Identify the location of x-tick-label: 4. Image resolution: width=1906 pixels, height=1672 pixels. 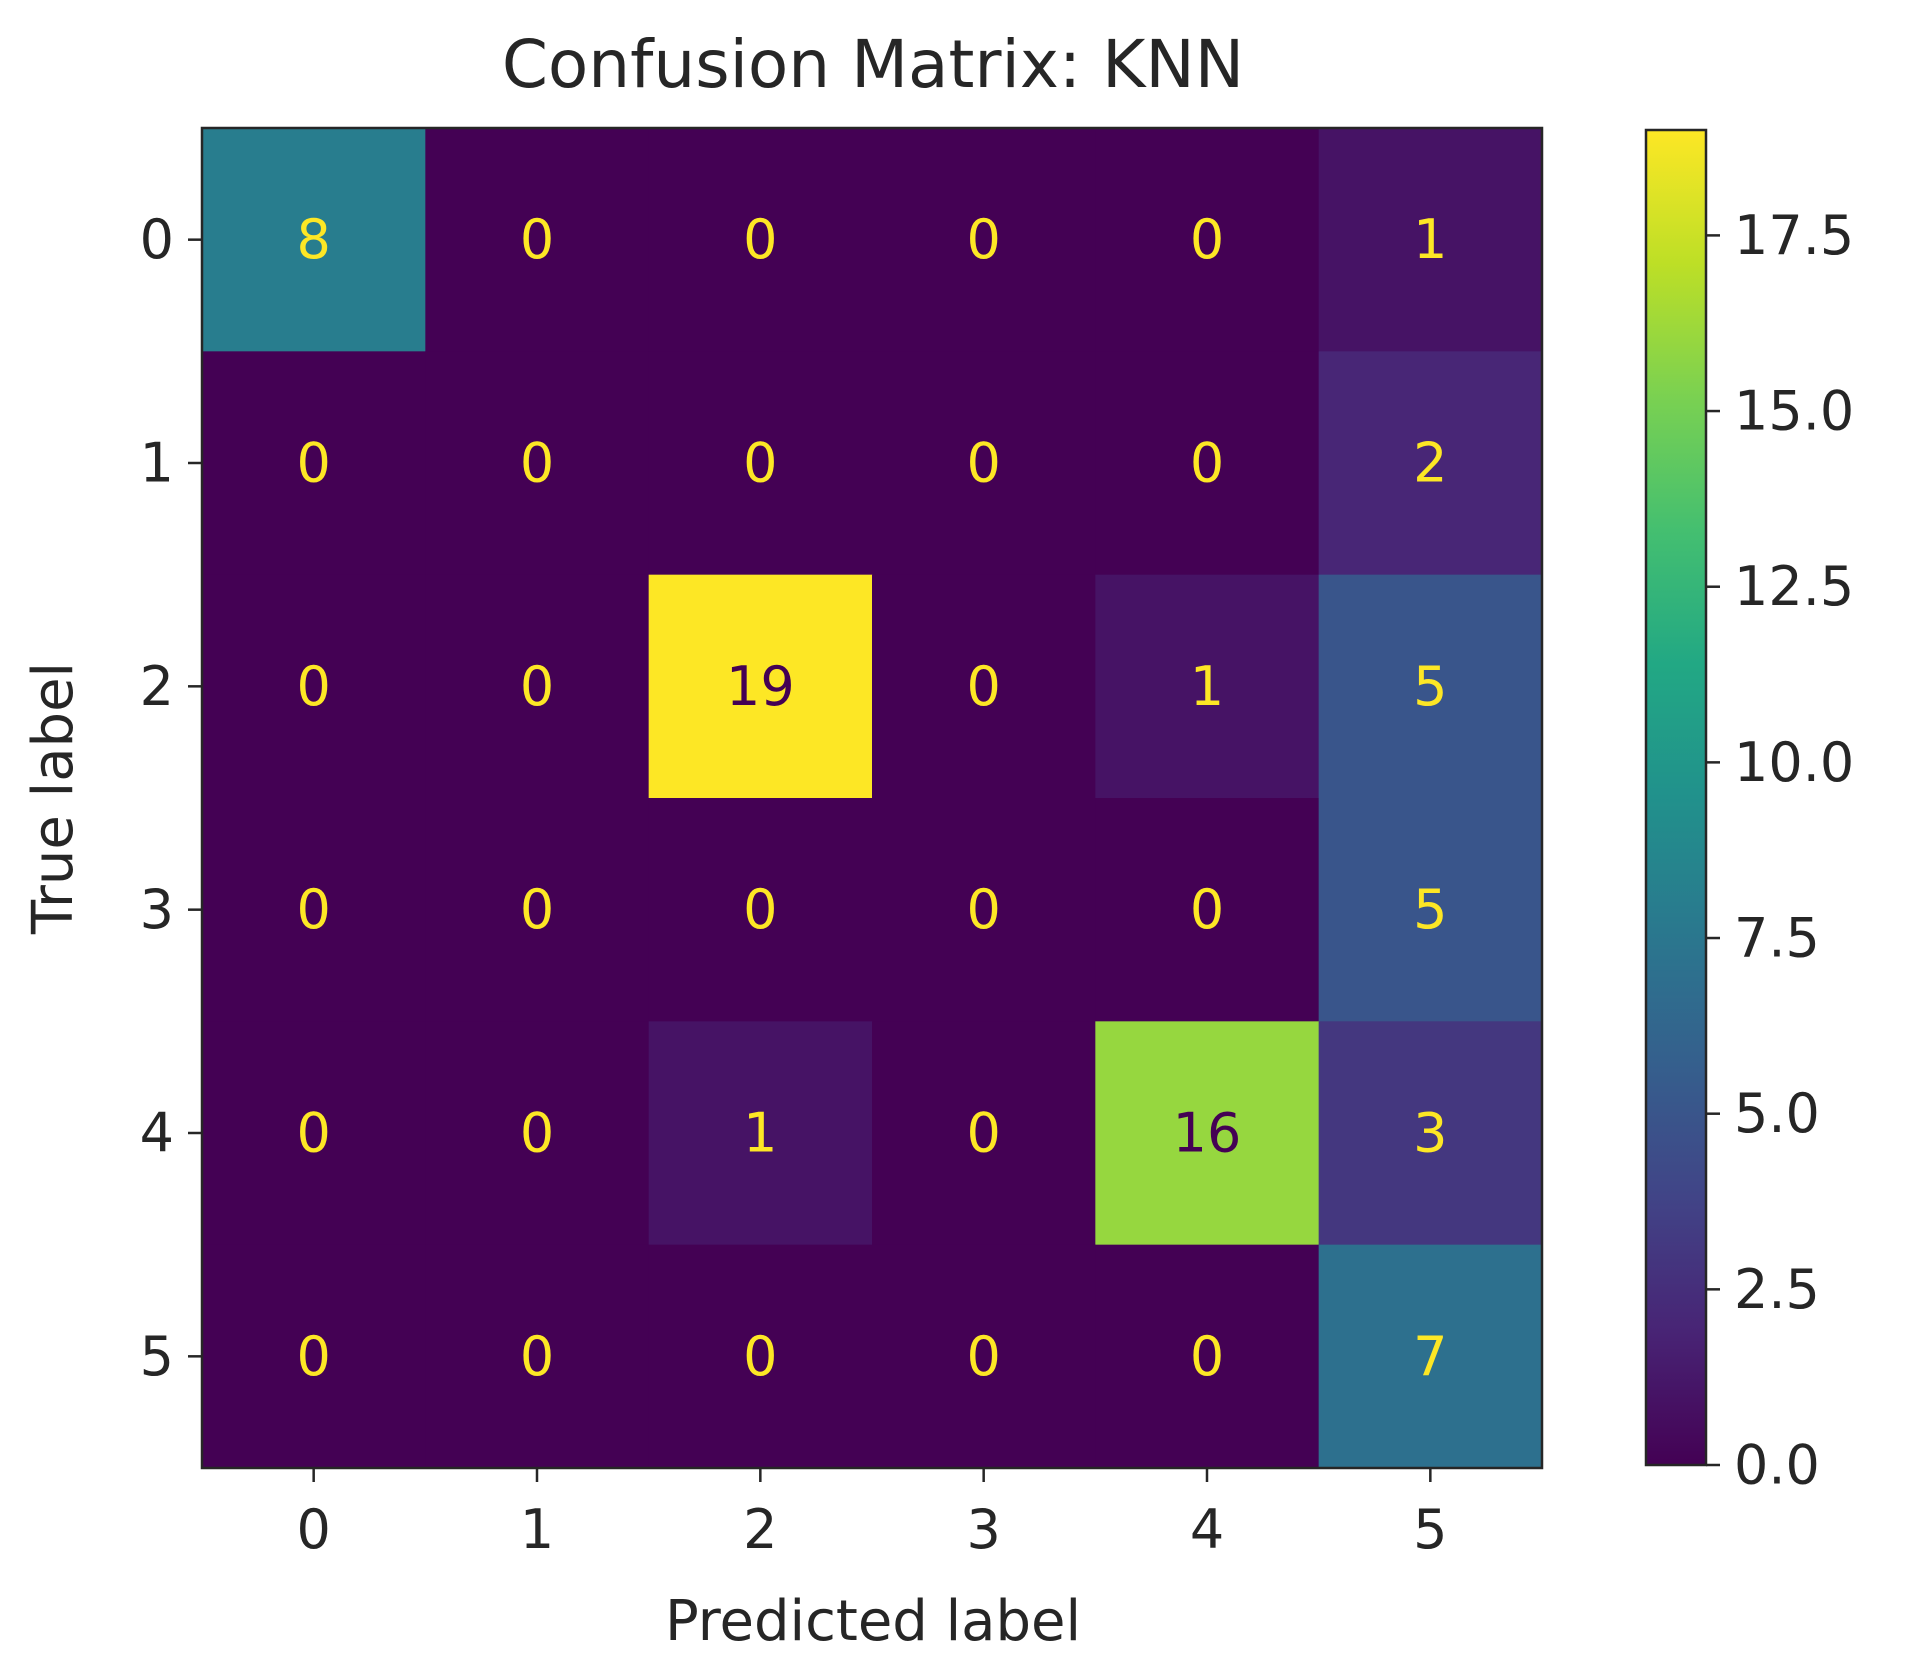
(1207, 1529).